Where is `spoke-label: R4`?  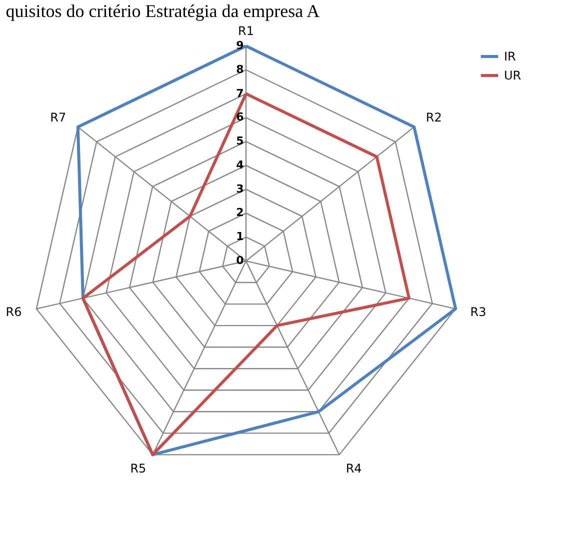
spoke-label: R4 is located at coordinates (354, 468).